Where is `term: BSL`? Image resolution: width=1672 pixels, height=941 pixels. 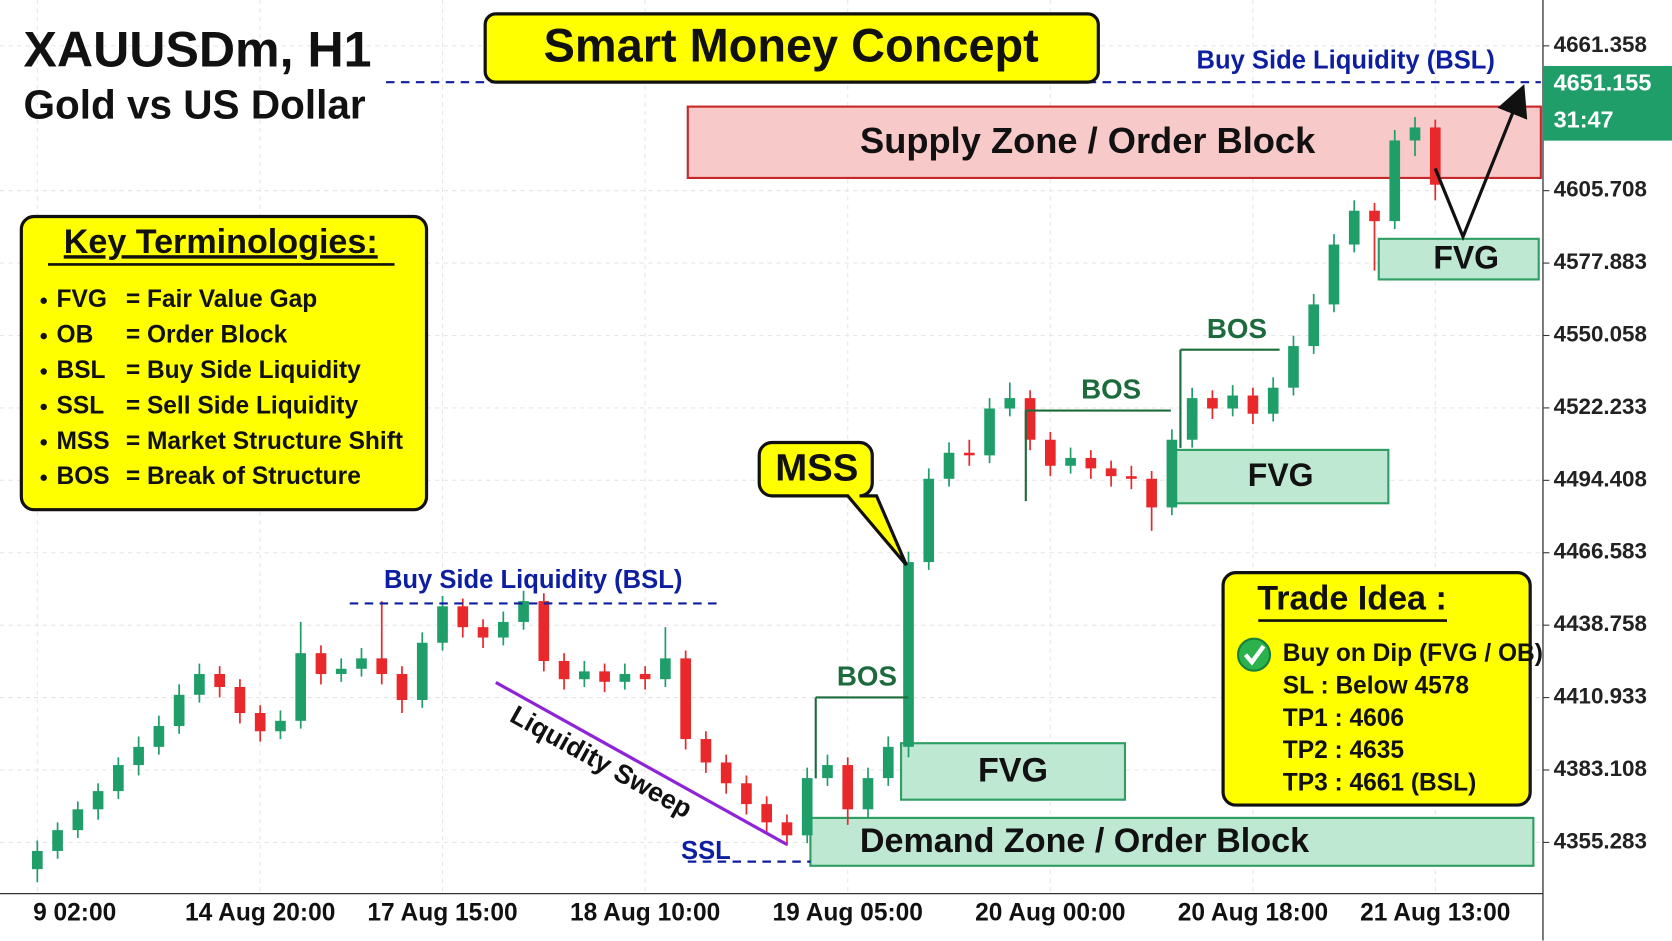 term: BSL is located at coordinates (81, 370).